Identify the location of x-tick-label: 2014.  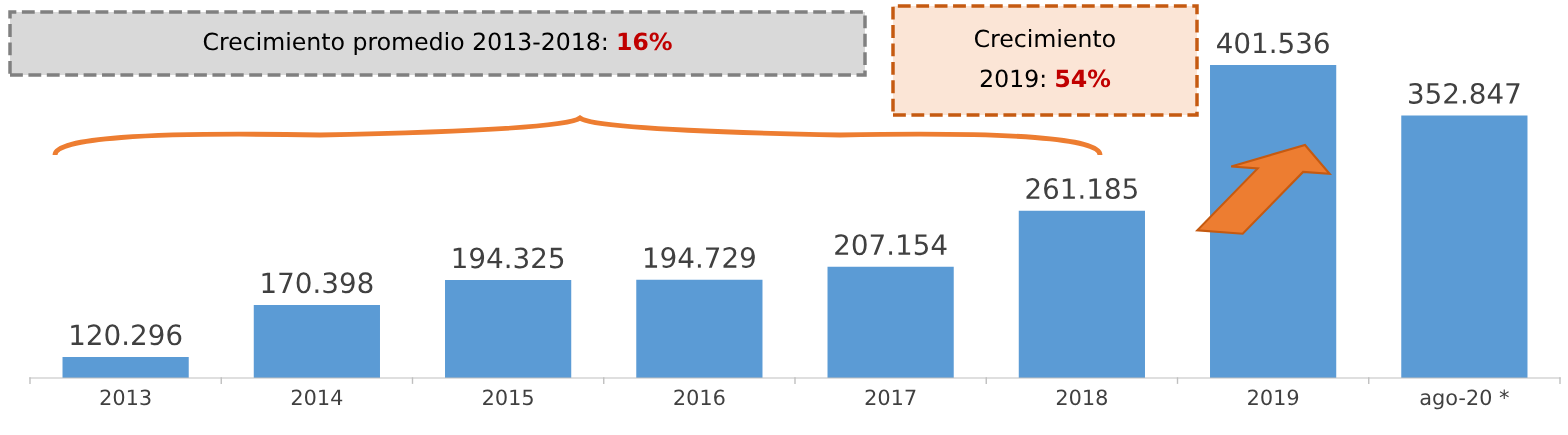
(317, 397).